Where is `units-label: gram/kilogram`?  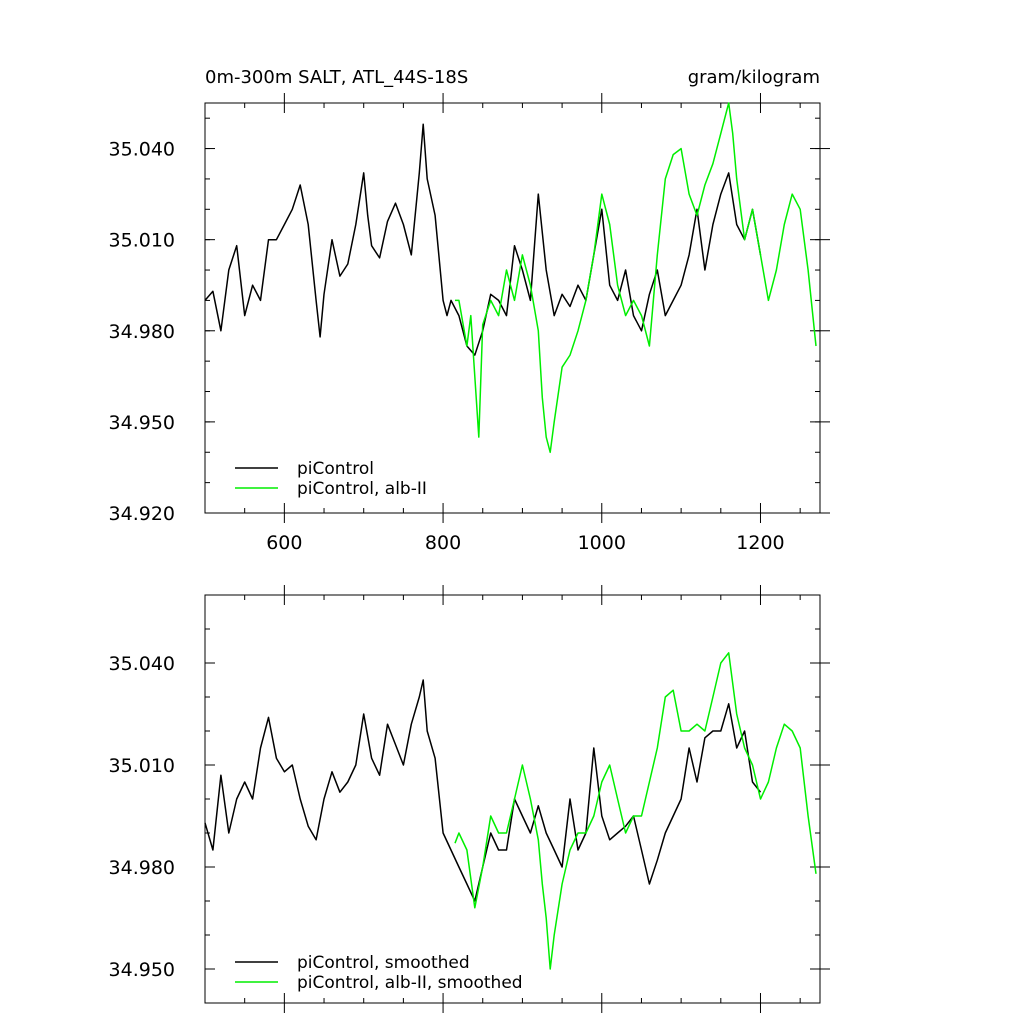
units-label: gram/kilogram is located at coordinates (754, 77).